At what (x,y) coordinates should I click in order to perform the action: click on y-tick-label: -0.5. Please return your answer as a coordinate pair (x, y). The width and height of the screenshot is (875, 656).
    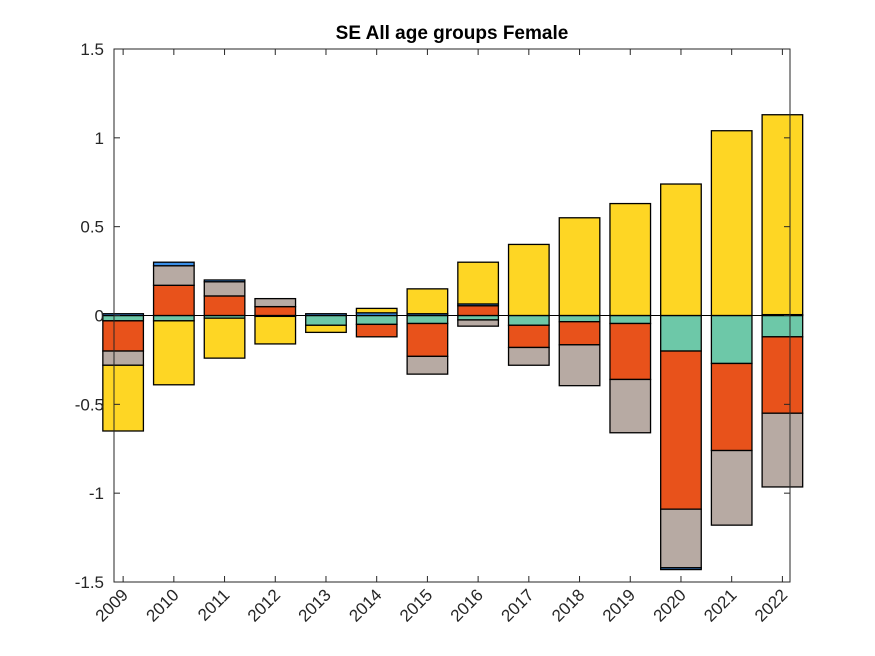
    Looking at the image, I should click on (89, 404).